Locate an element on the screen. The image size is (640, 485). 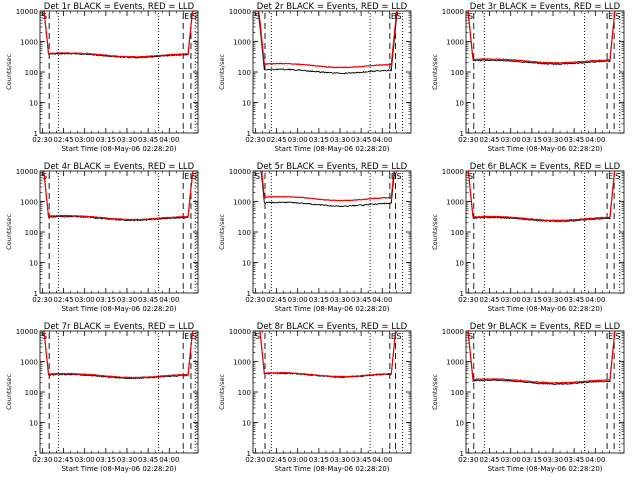
plot-title: Det 8r BLACK = Events, RED = LLD is located at coordinates (332, 327).